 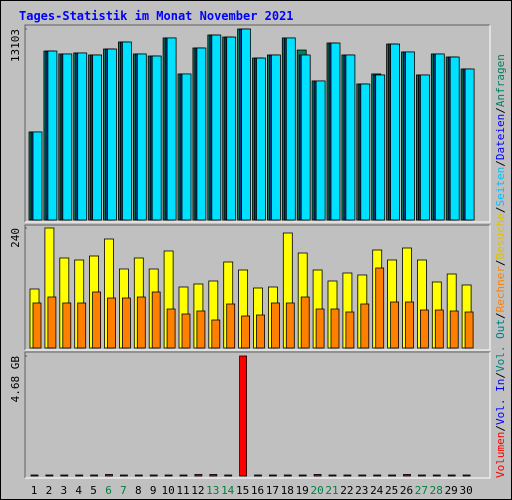 I want to click on x-tick-label: 11, so click(x=182, y=490).